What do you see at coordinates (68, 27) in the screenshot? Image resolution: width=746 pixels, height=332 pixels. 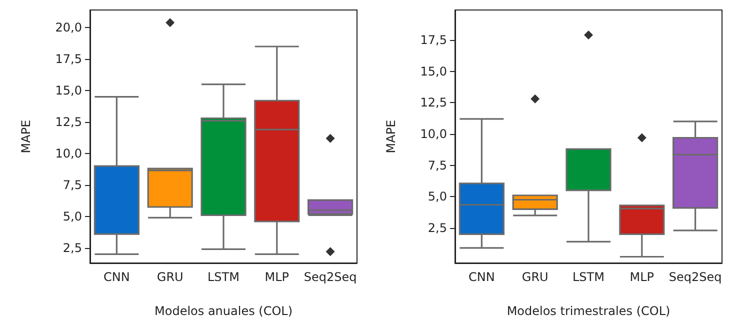 I see `y-tick-label: 20,0` at bounding box center [68, 27].